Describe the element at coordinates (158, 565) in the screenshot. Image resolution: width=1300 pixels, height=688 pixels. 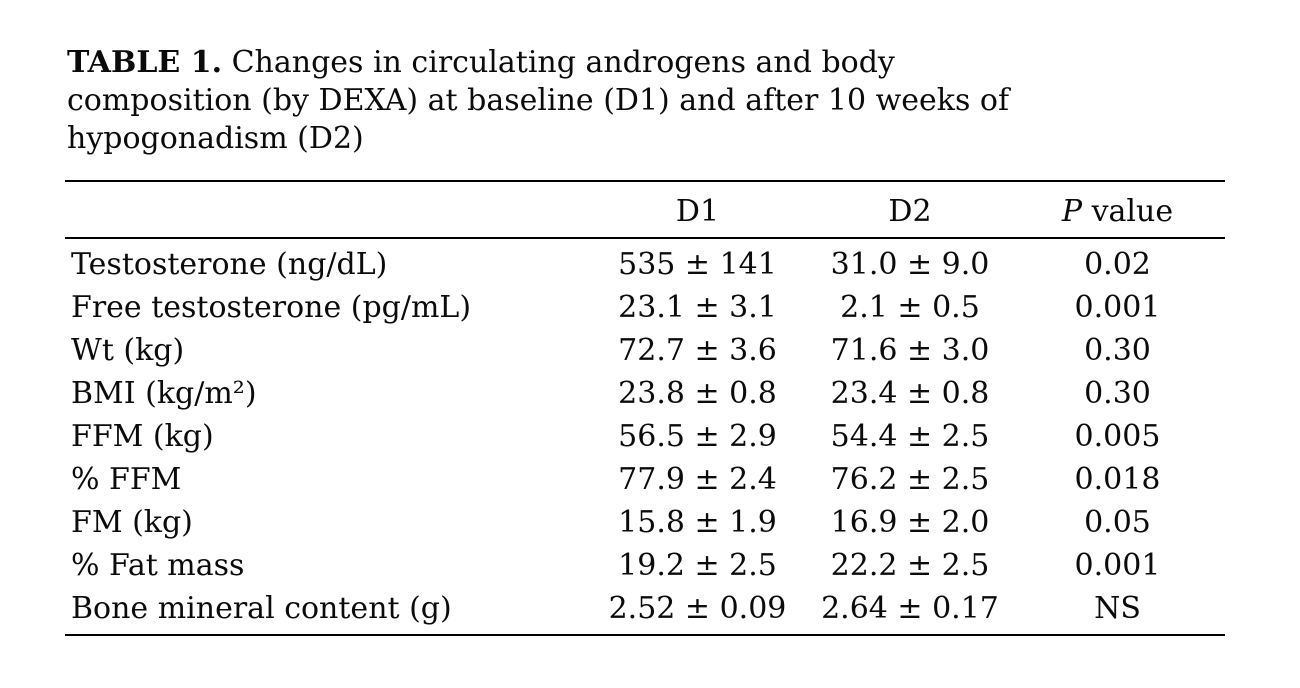
I see `row-label: % Fat mass` at that location.